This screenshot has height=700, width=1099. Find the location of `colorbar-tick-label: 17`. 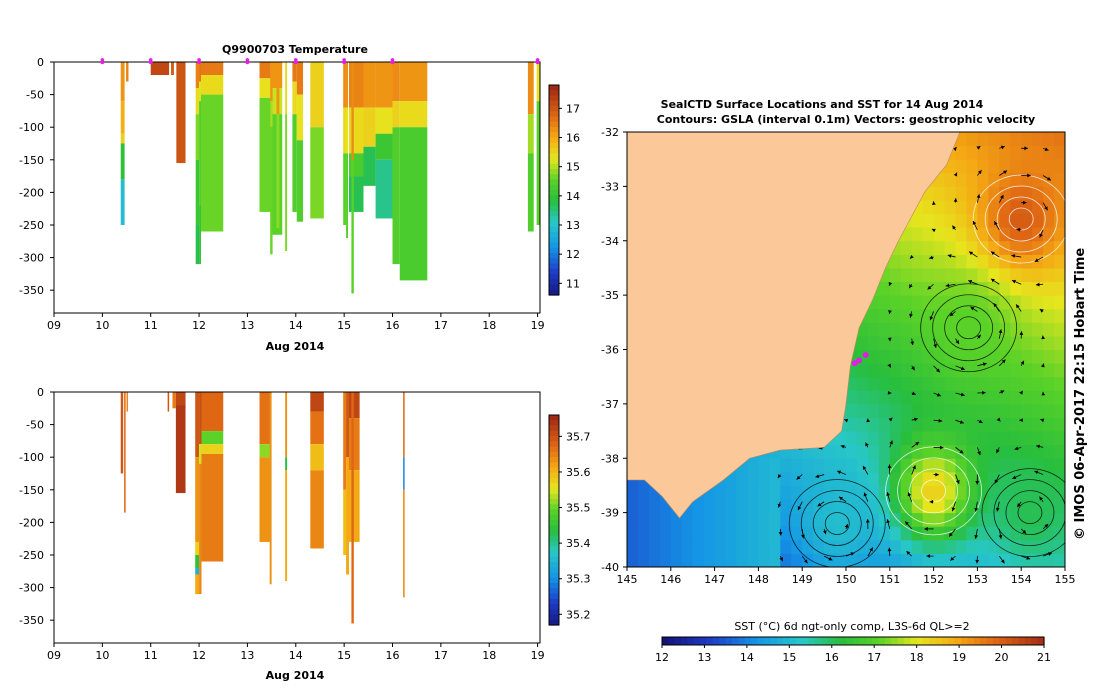

colorbar-tick-label: 17 is located at coordinates (573, 108).